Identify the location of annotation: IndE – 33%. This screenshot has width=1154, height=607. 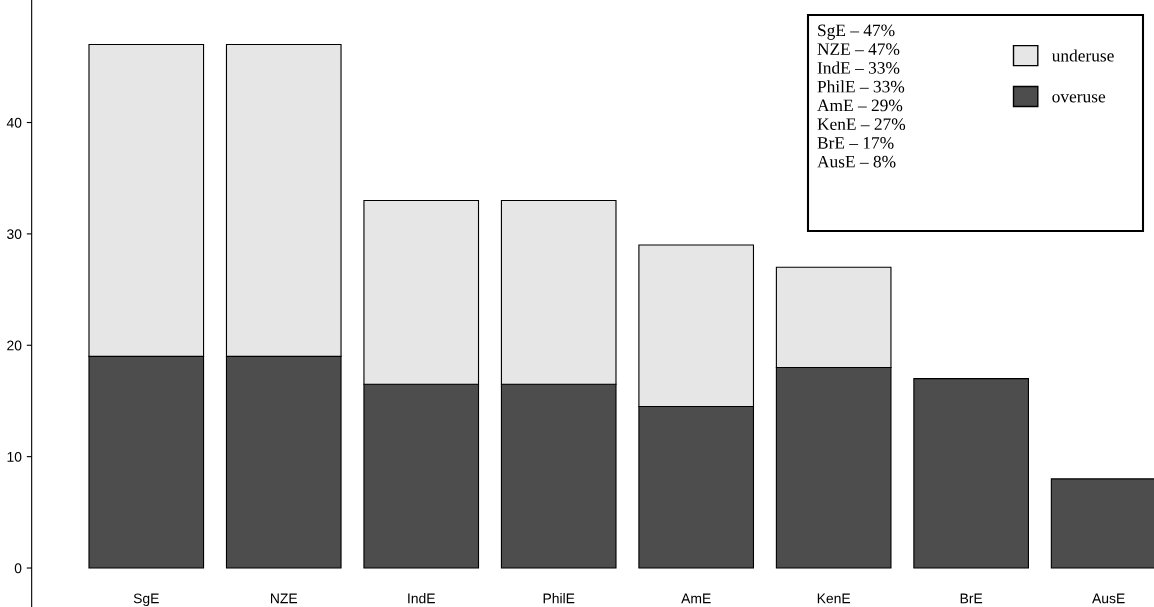
(858, 67).